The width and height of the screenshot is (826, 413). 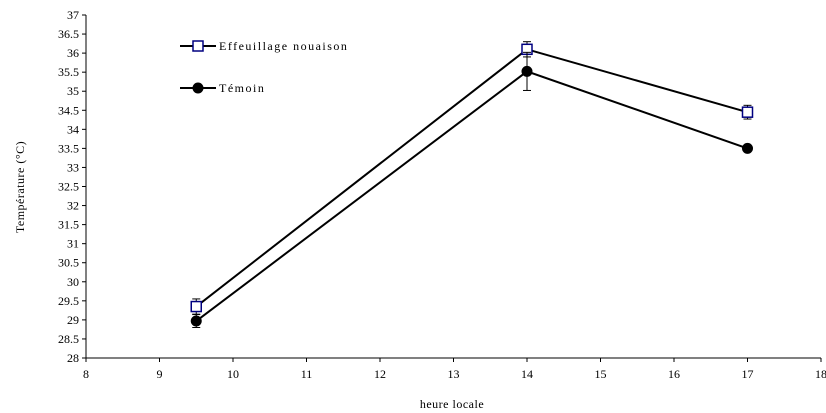 What do you see at coordinates (264, 67) in the screenshot?
I see `legend: Effeuillage nouaison Témoin` at bounding box center [264, 67].